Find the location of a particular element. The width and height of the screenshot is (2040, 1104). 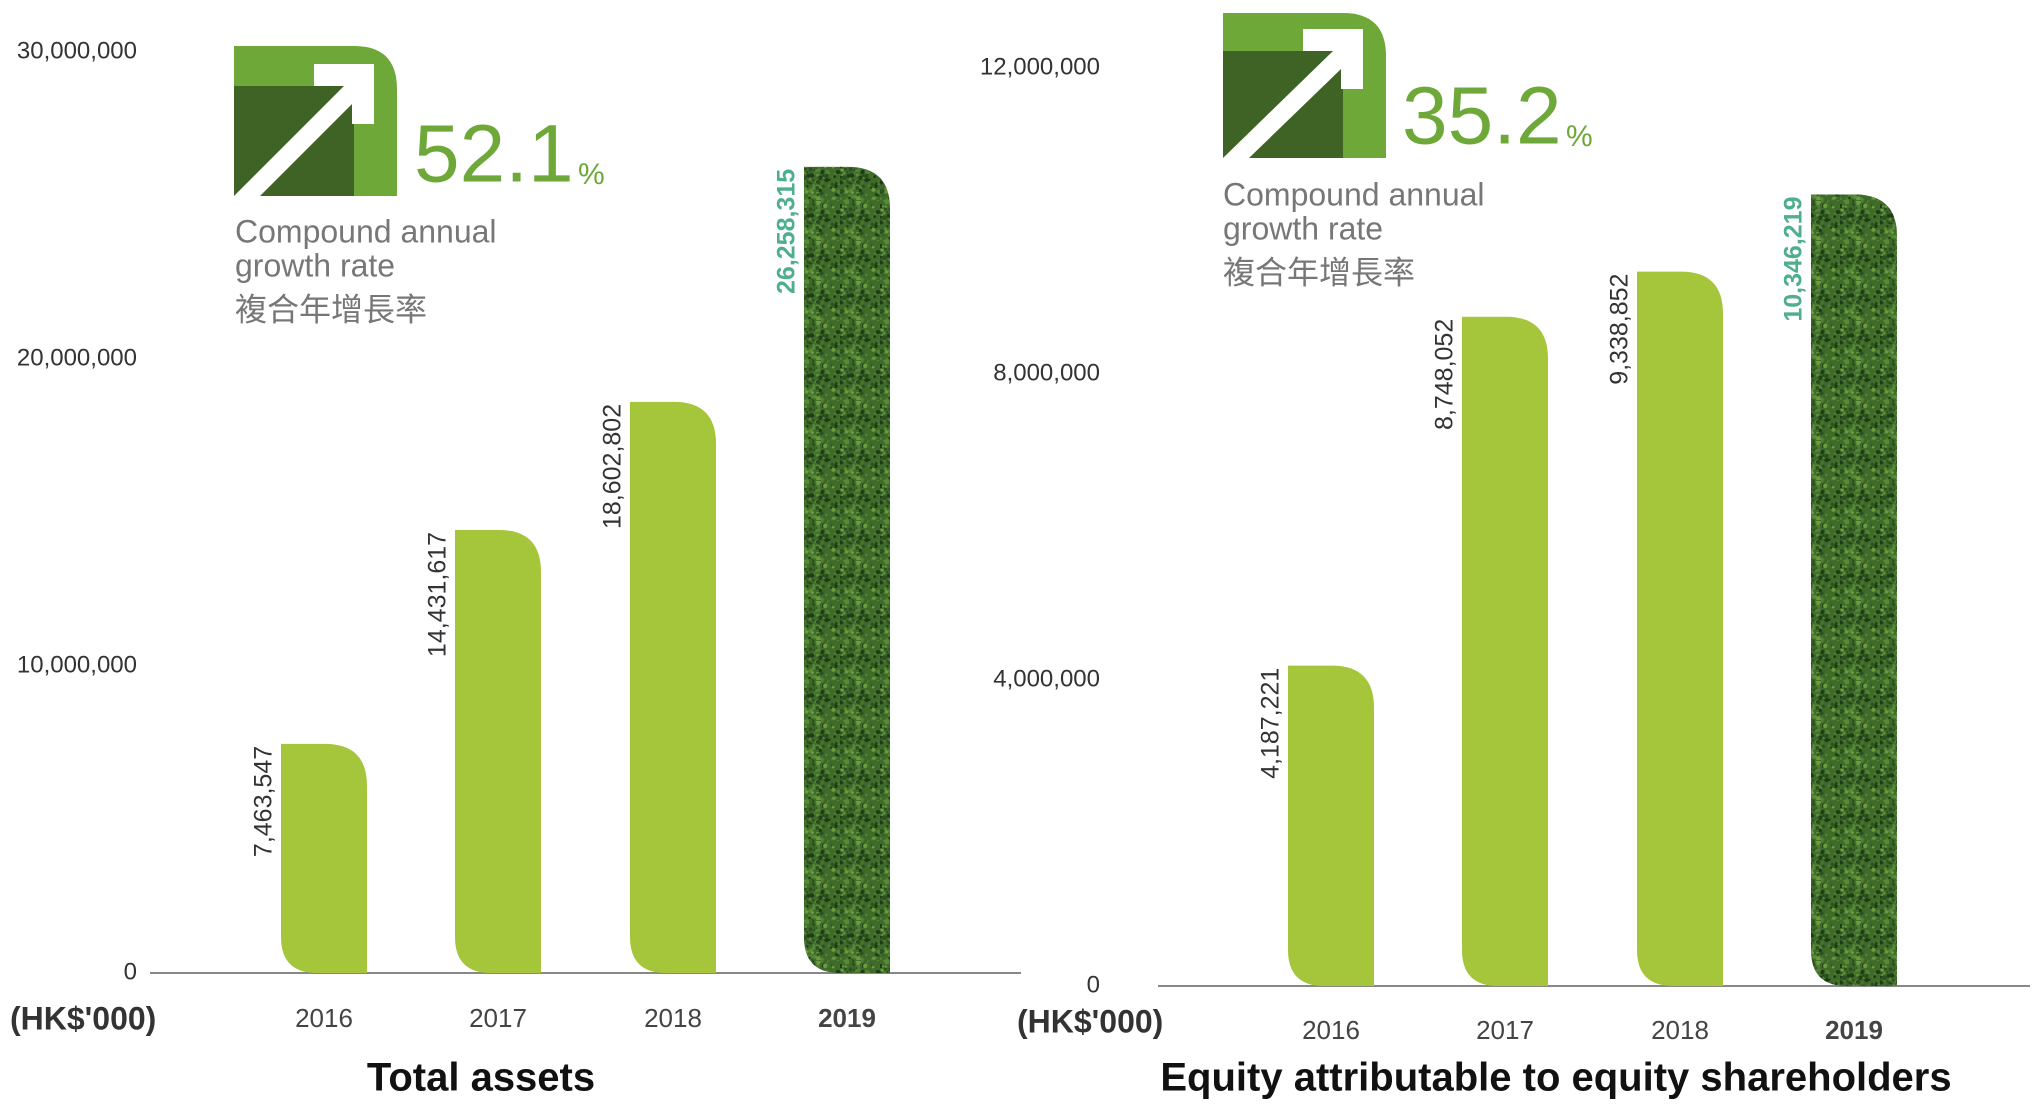

value-label: 8,748,052 is located at coordinates (1445, 374).